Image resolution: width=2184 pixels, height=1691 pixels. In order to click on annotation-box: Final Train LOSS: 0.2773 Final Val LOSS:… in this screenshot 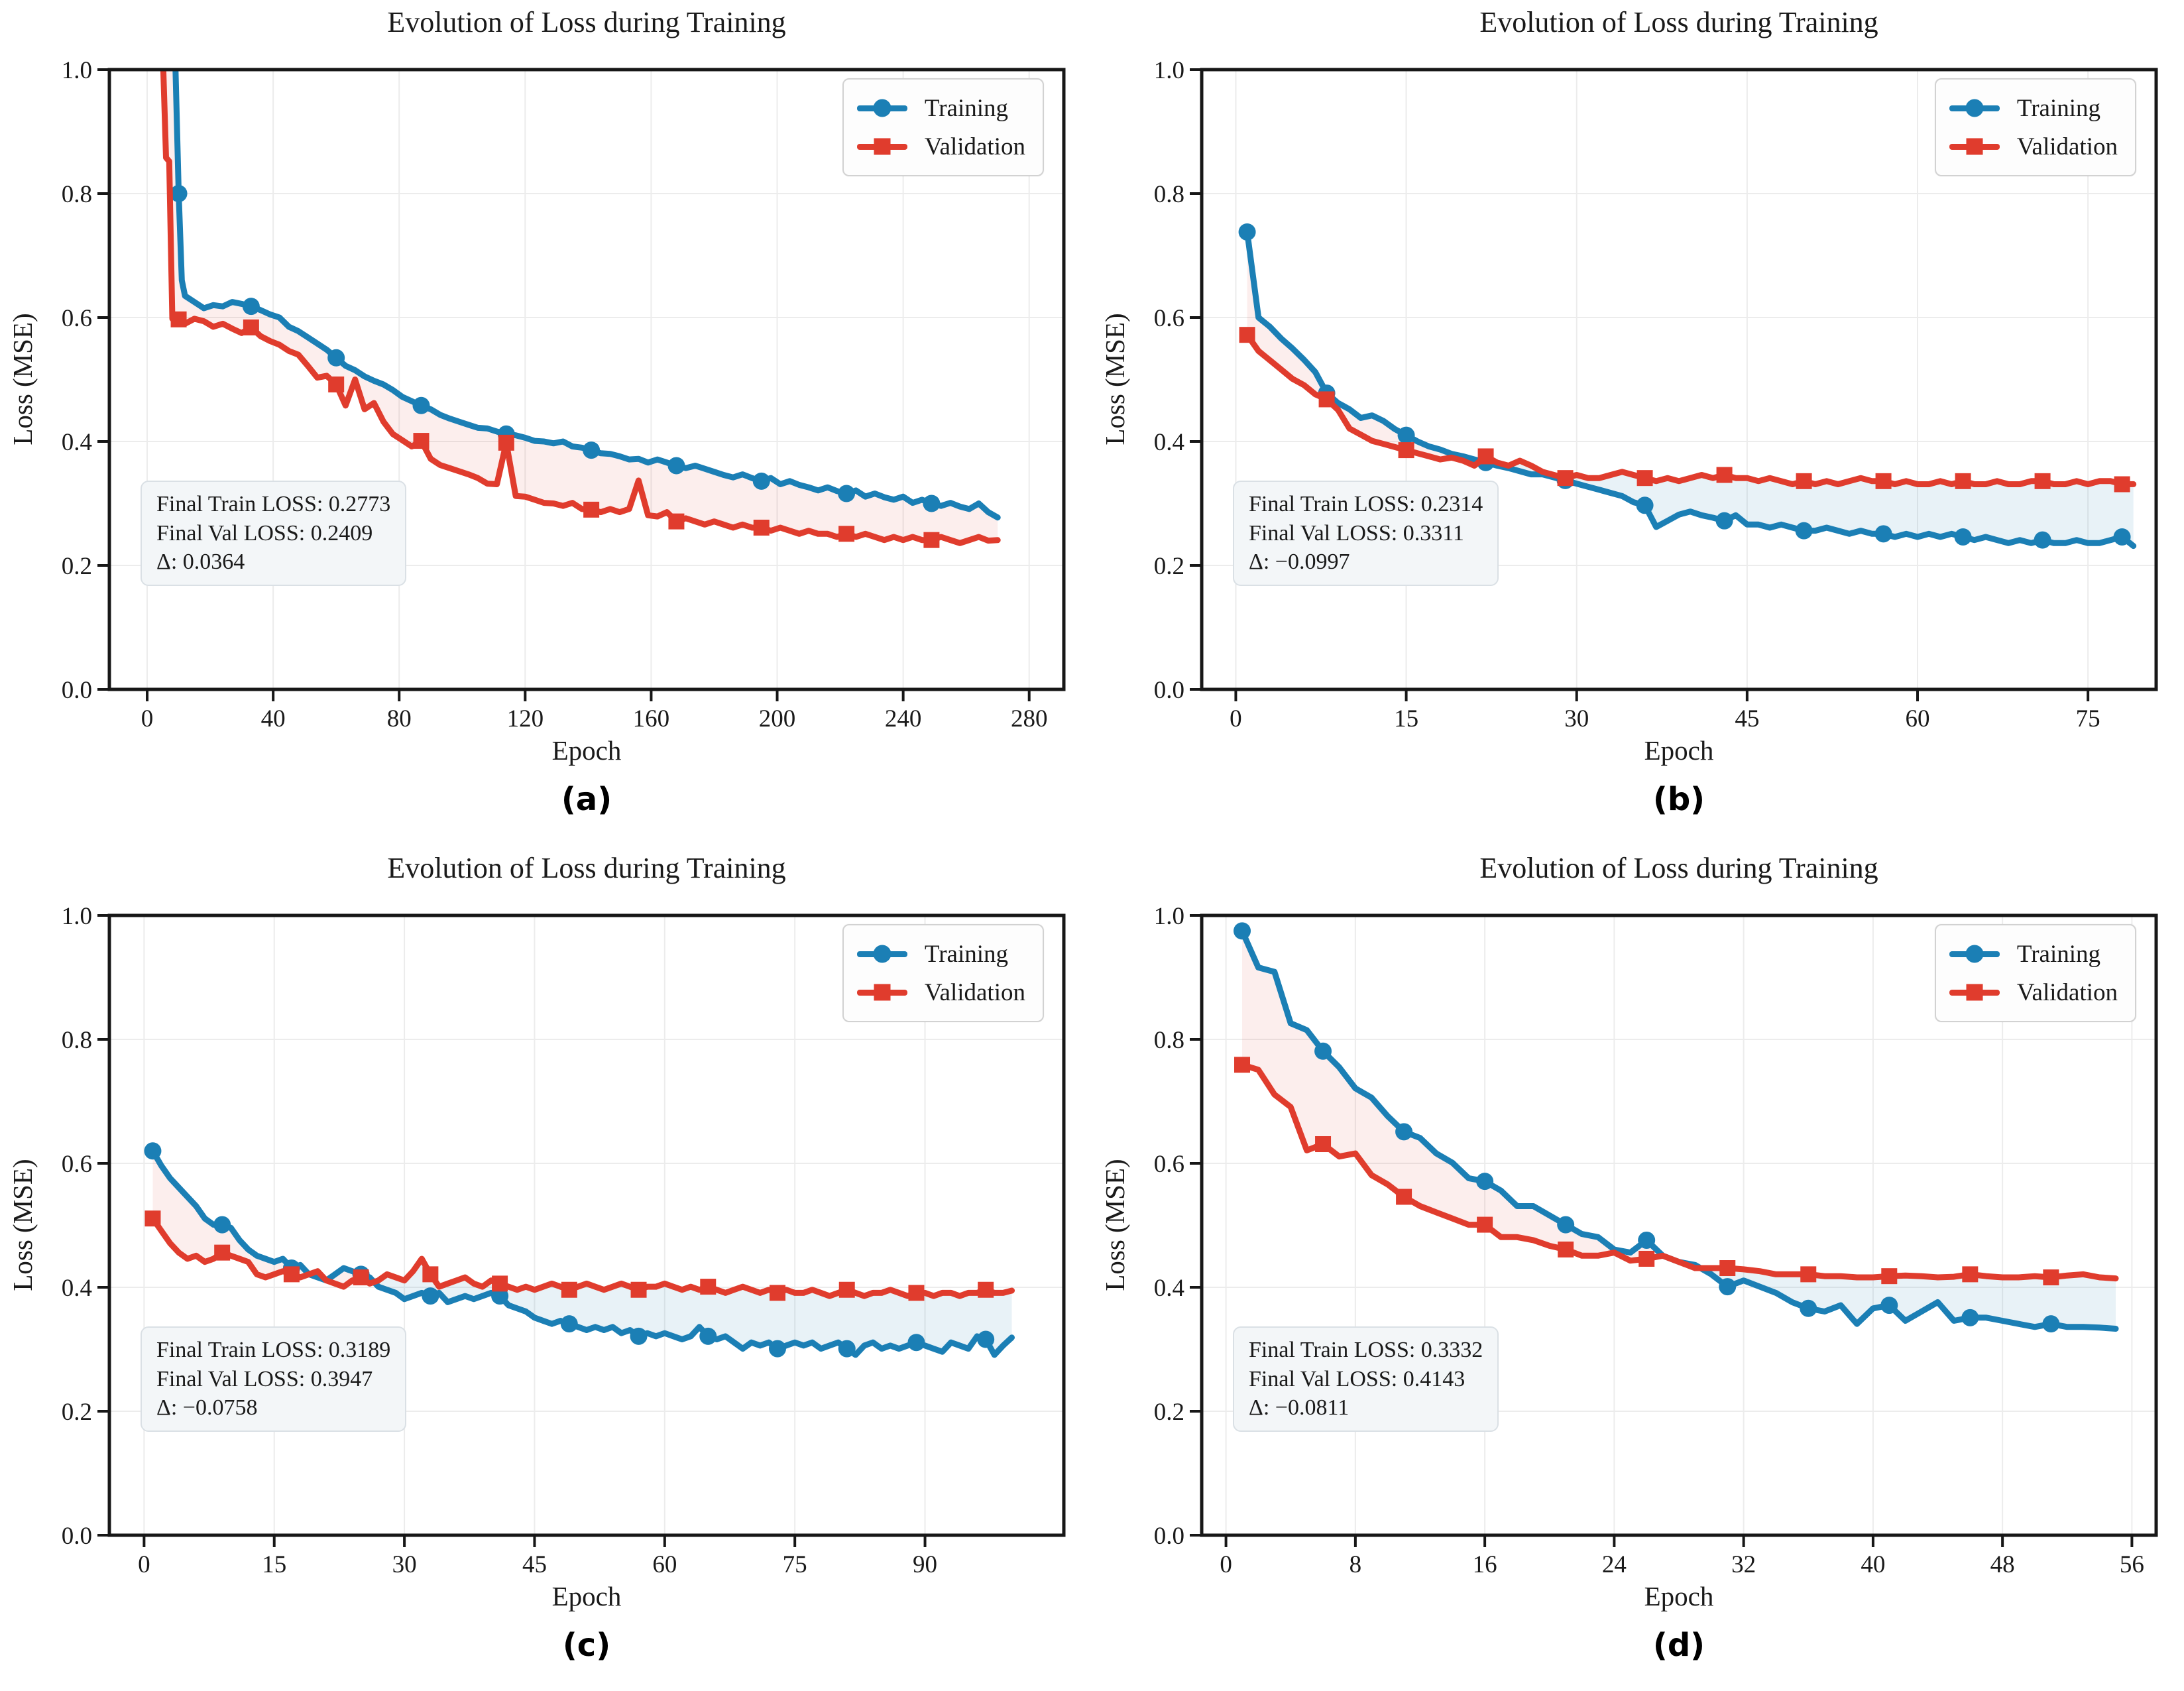, I will do `click(274, 533)`.